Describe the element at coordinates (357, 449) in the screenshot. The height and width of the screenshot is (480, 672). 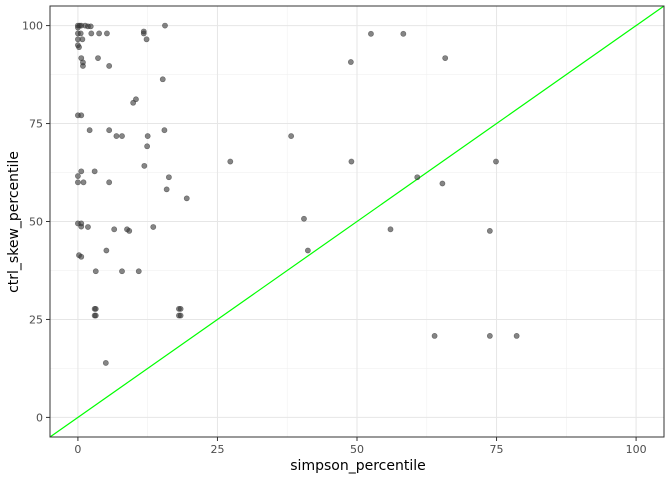
I see `x-tick-label: 50` at that location.